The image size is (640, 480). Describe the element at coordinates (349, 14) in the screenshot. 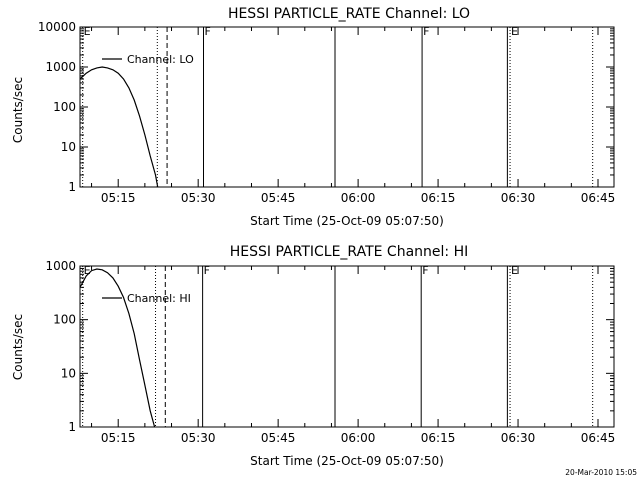

I see `panel-title: HESSI PARTICLE_RATE Channel: LO` at that location.